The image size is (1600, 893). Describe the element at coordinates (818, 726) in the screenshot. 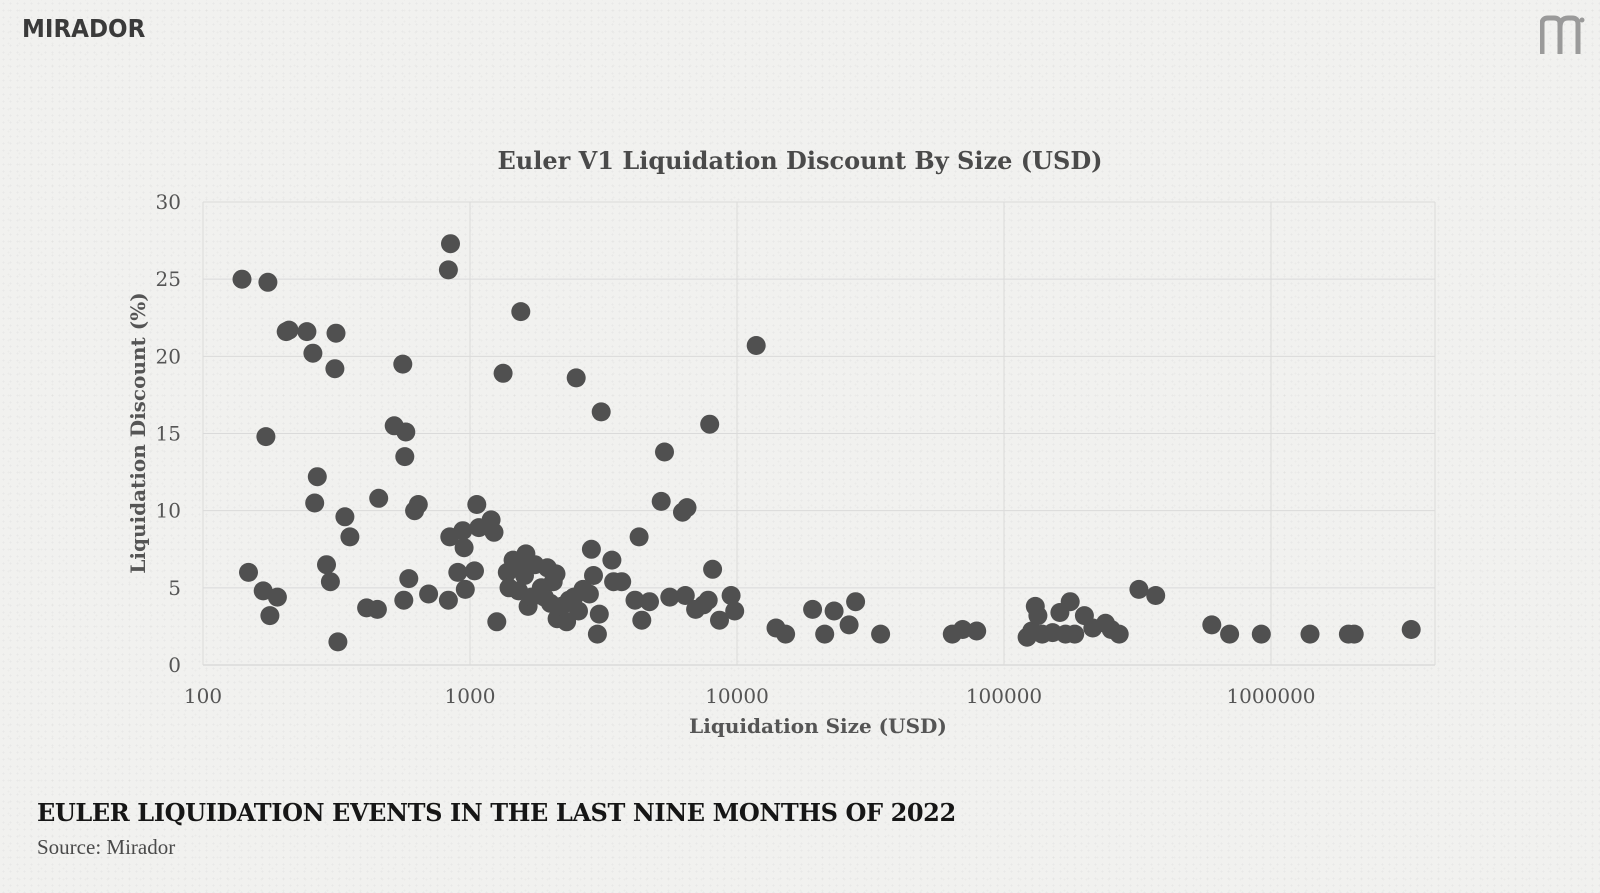

I see `x-axis-label: Liquidation Size (USD)` at that location.